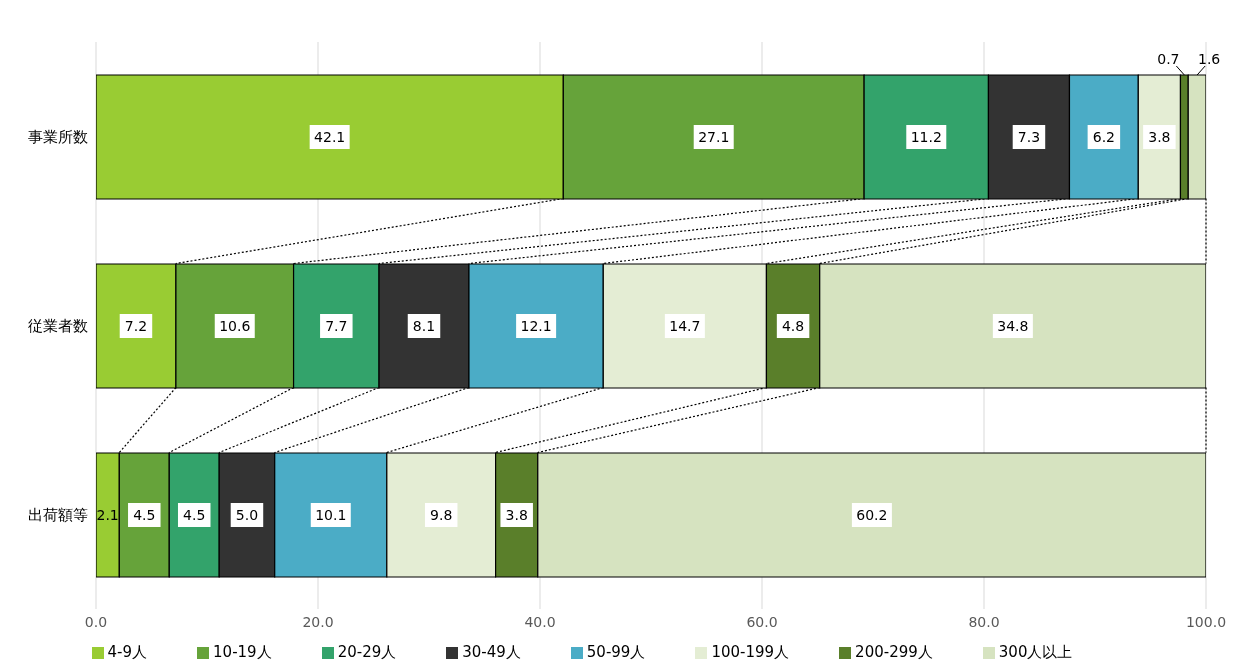 This screenshot has width=1242, height=670. I want to click on x-tick-label: 60.0, so click(762, 621).